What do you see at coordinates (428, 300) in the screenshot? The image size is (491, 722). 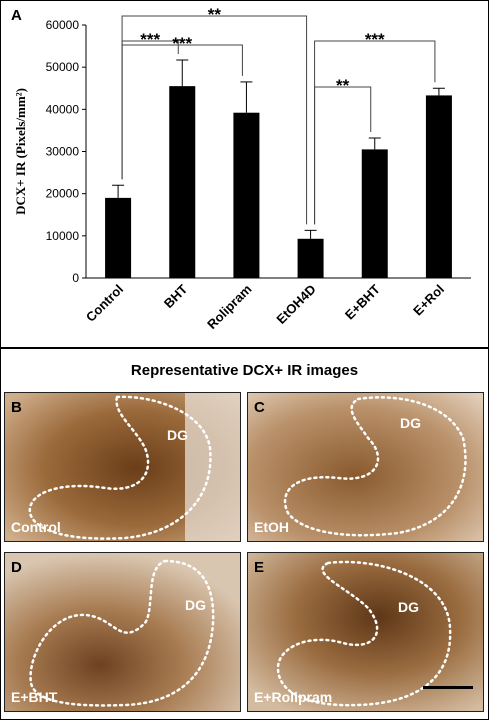 I see `x-tick-label: E+Rol` at bounding box center [428, 300].